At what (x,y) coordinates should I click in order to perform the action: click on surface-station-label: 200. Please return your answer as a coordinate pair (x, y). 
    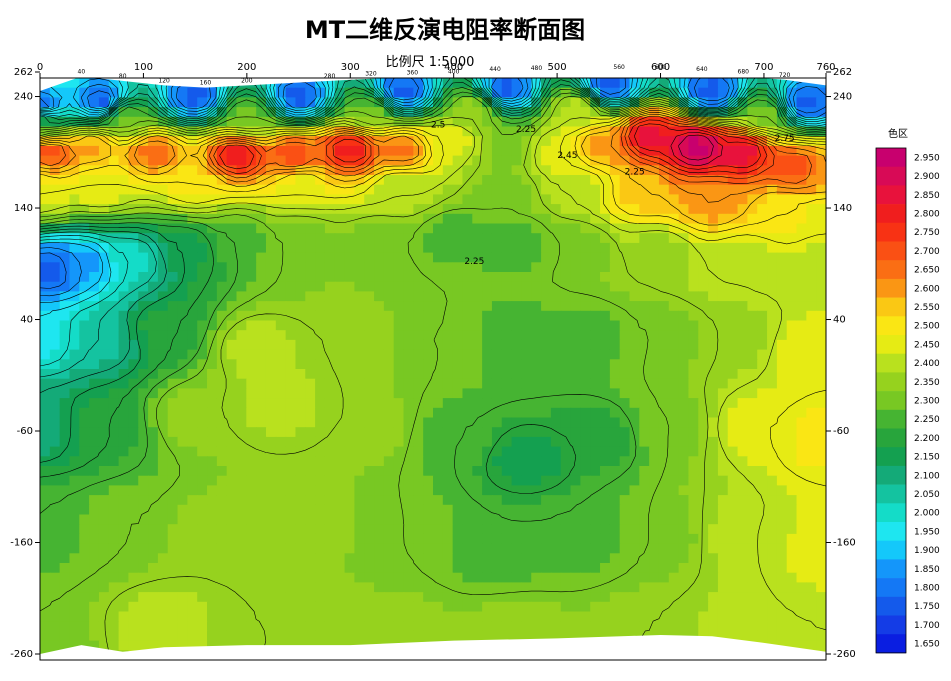
    Looking at the image, I should click on (247, 80).